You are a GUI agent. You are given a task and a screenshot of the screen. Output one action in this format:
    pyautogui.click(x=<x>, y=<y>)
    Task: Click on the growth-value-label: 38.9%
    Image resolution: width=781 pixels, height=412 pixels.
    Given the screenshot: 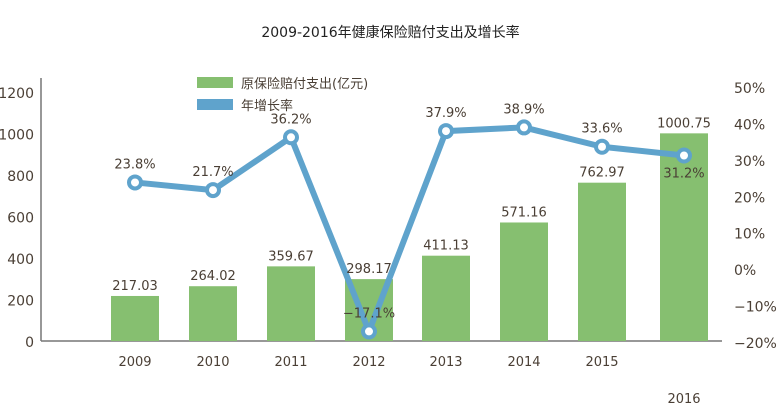 What is the action you would take?
    pyautogui.click(x=523, y=109)
    